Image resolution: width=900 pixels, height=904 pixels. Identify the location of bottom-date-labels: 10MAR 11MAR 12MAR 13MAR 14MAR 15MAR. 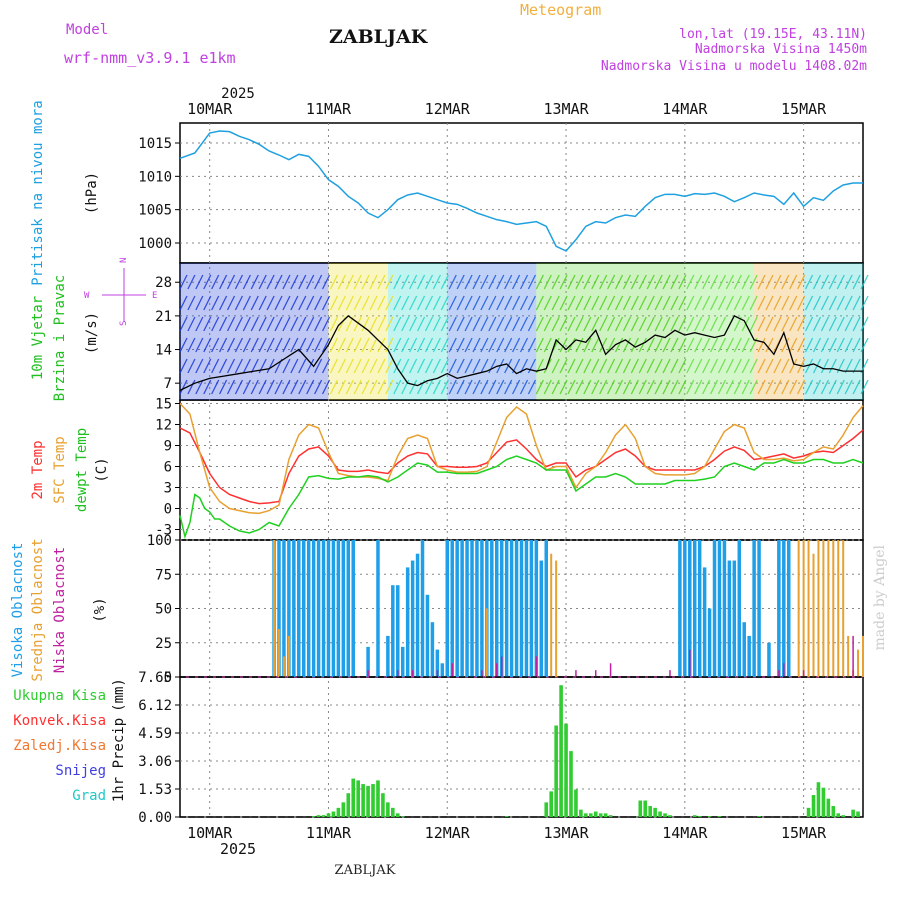
(507, 833).